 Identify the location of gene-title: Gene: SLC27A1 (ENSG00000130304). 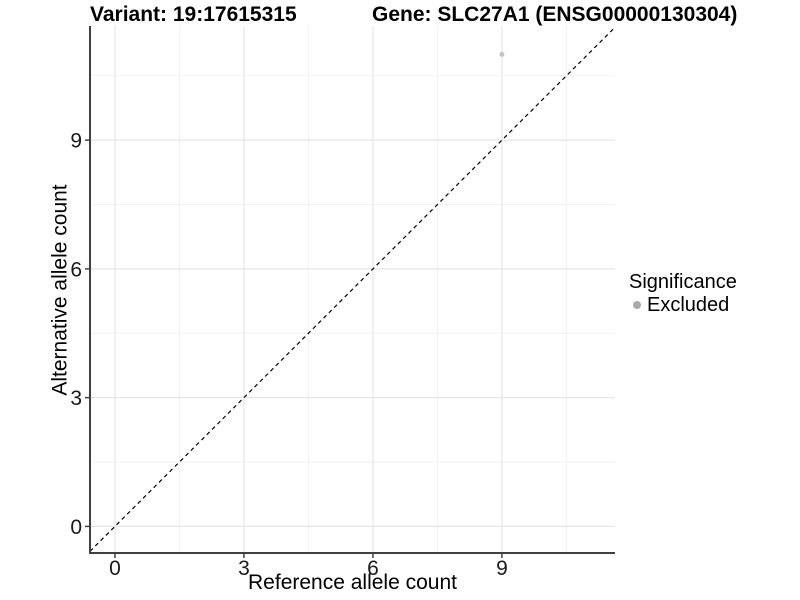
(555, 14).